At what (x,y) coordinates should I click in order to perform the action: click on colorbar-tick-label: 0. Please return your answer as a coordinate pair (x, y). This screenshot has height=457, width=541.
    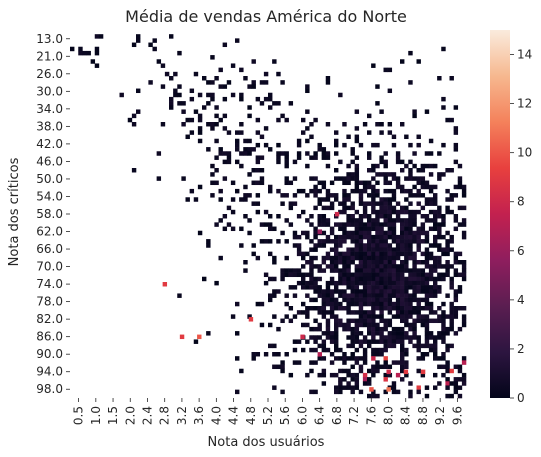
    Looking at the image, I should click on (521, 398).